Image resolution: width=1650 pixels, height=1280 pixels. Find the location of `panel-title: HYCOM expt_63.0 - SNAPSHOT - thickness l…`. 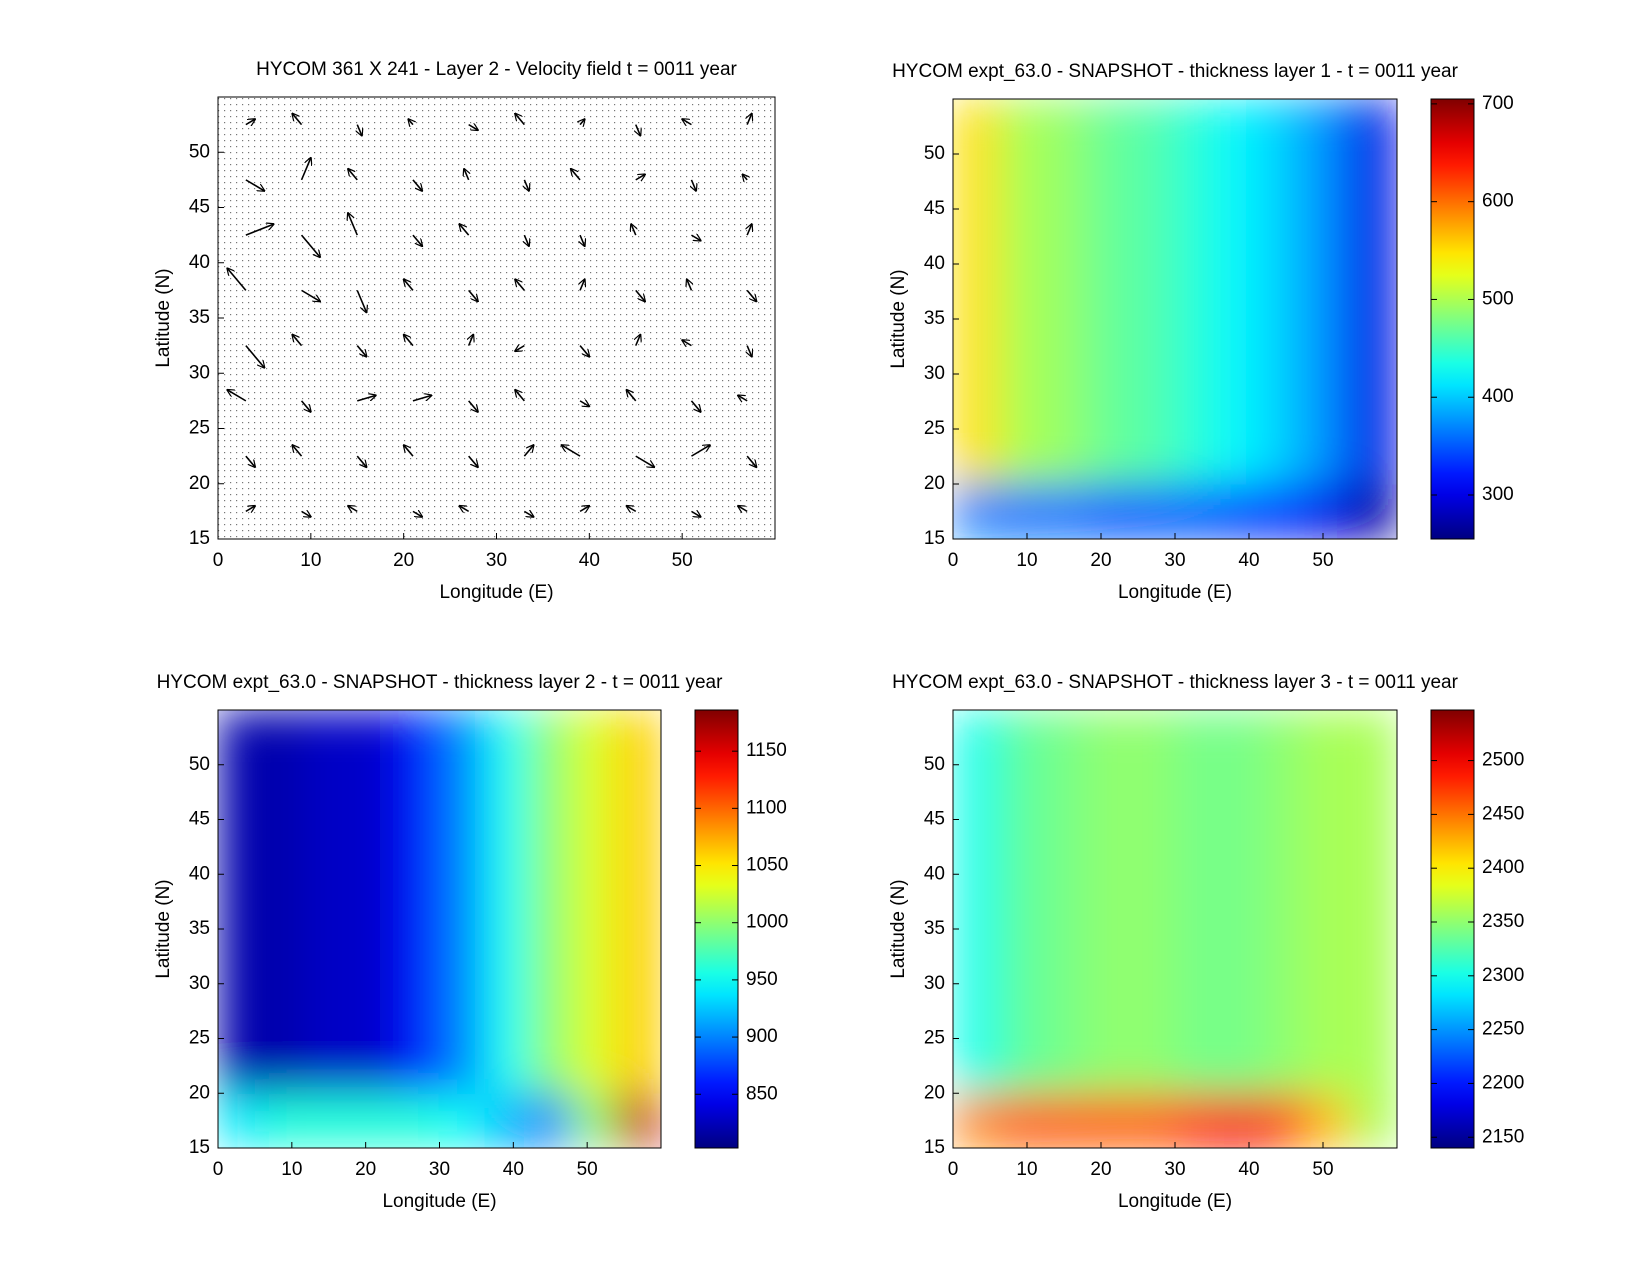

panel-title: HYCOM expt_63.0 - SNAPSHOT - thickness l… is located at coordinates (1175, 71).